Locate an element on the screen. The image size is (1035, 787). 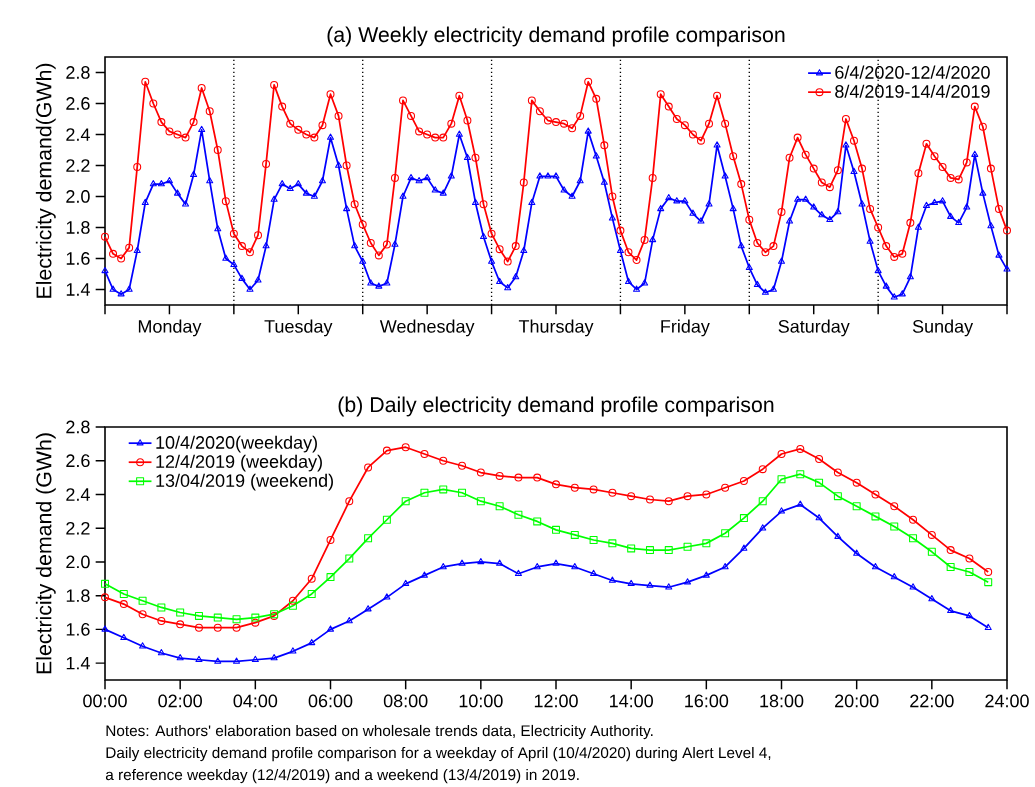
x-tick-label: Wednesday is located at coordinates (427, 328).